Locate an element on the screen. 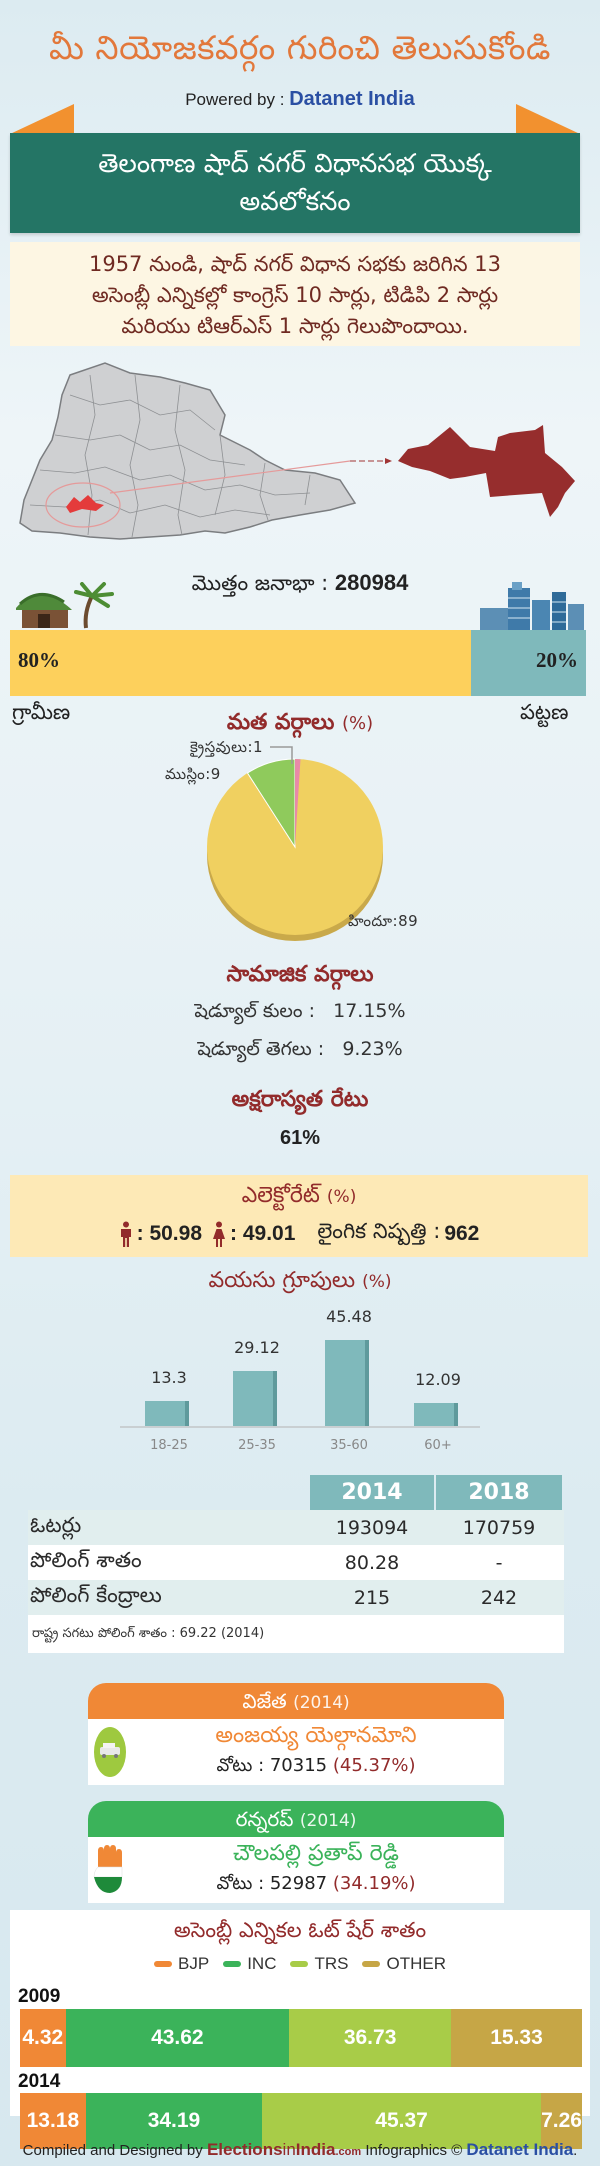 The image size is (600, 2166). st-label: షెడ్యూల్ తెగలు : is located at coordinates (261, 1049).